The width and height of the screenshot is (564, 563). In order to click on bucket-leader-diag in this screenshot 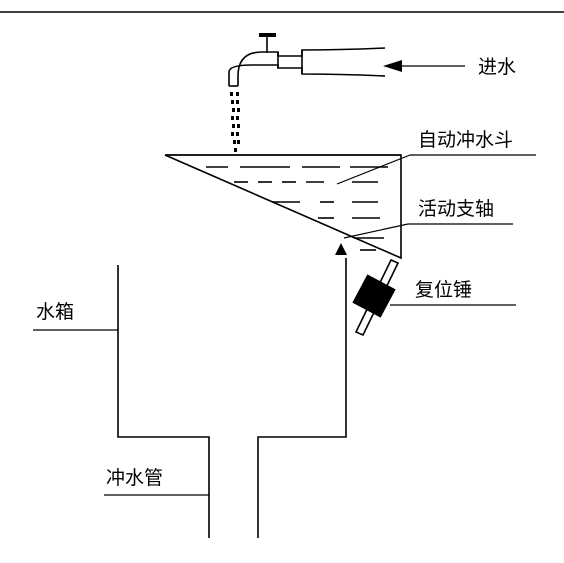, I will do `click(373, 169)`.